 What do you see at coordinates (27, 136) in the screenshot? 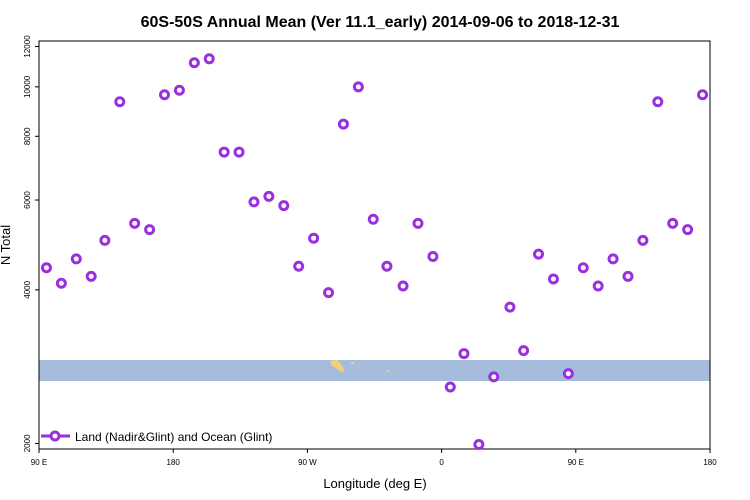
I see `y-tick-label: 8000` at bounding box center [27, 136].